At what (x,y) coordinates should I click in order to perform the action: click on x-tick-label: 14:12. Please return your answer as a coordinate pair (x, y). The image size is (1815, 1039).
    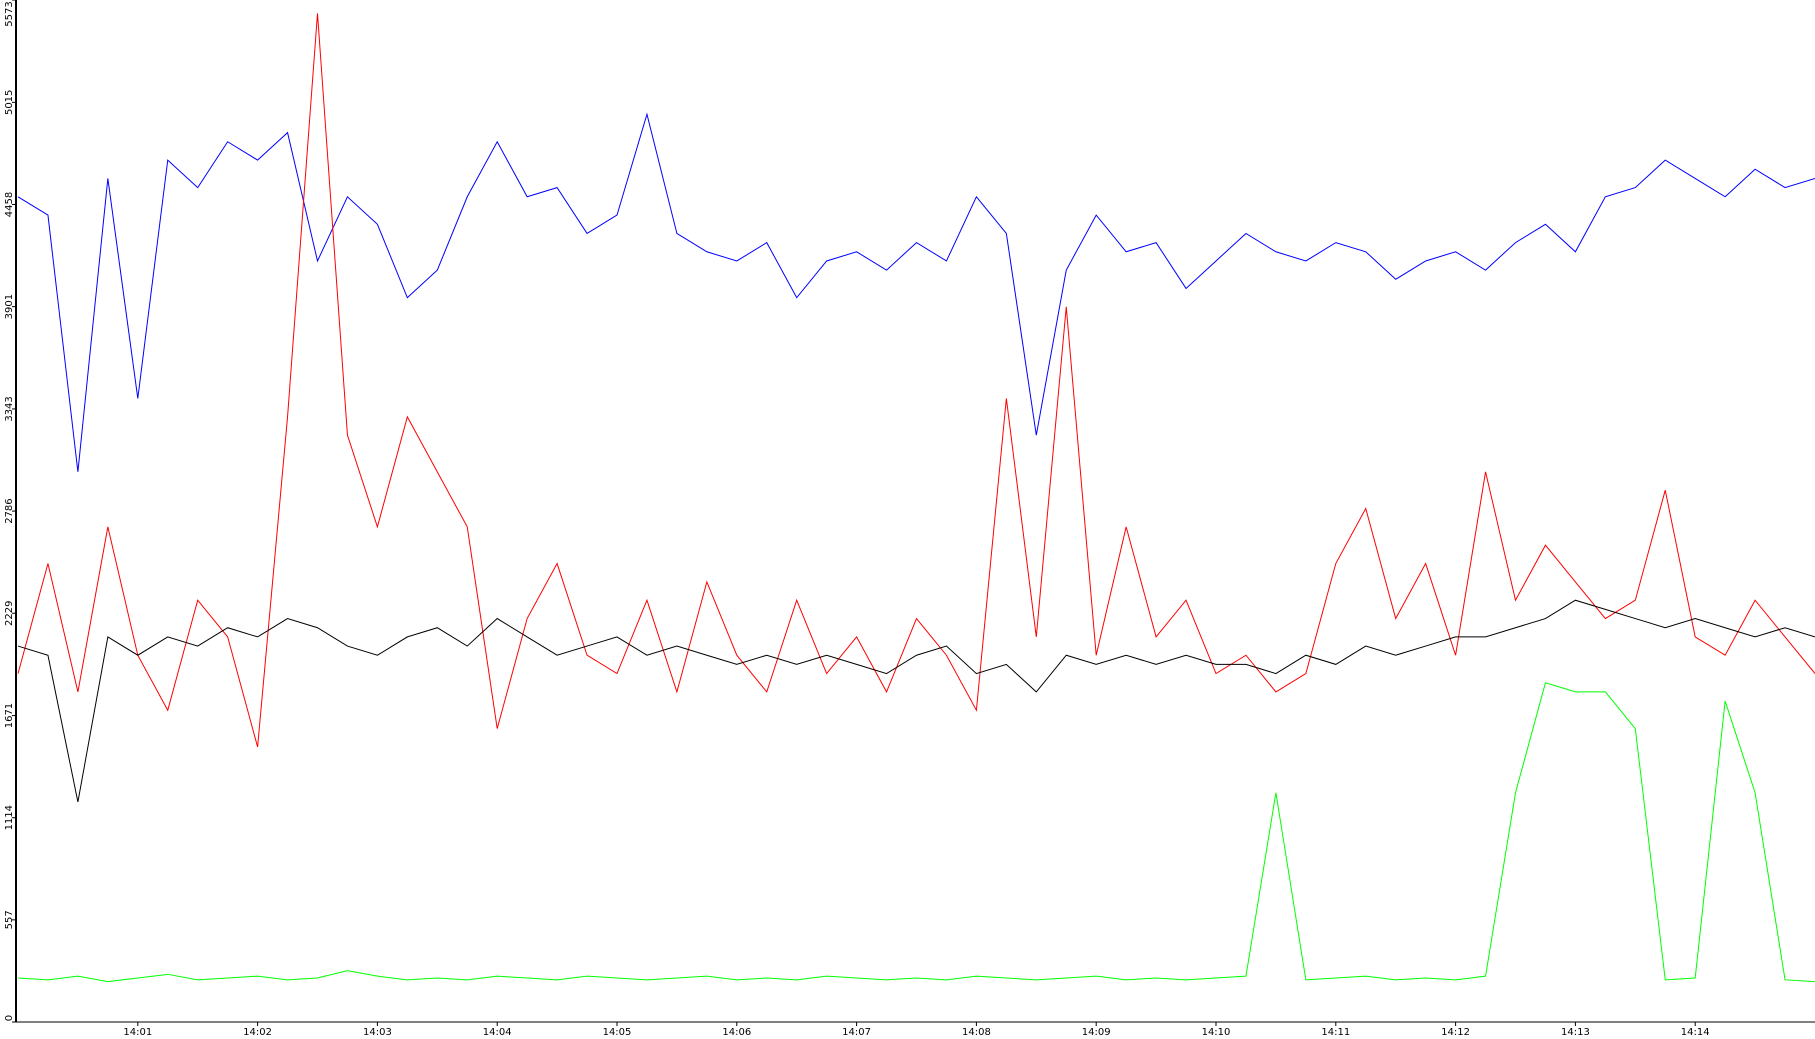
    Looking at the image, I should click on (1455, 1032).